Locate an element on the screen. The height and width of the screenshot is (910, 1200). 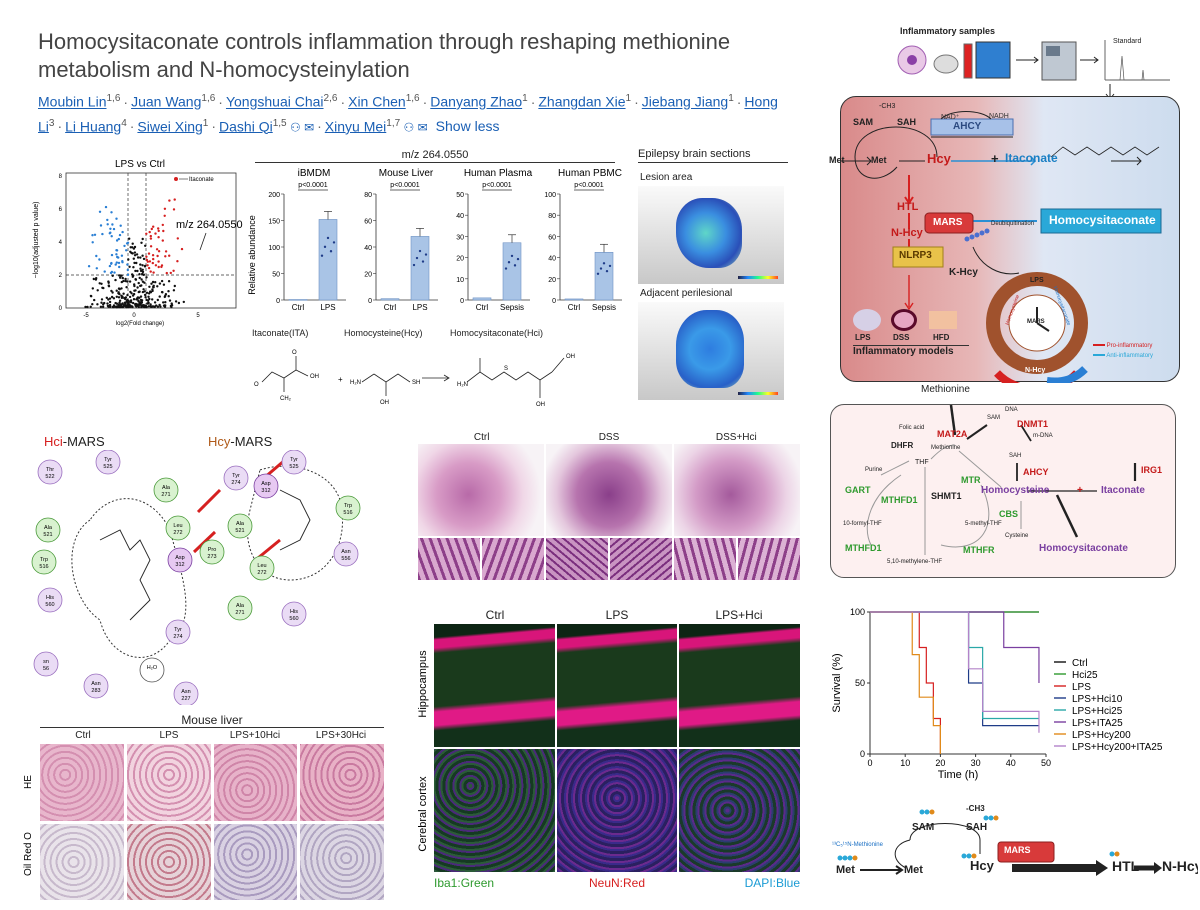
author-link: Xinyu Mei is located at coordinates (355, 126).